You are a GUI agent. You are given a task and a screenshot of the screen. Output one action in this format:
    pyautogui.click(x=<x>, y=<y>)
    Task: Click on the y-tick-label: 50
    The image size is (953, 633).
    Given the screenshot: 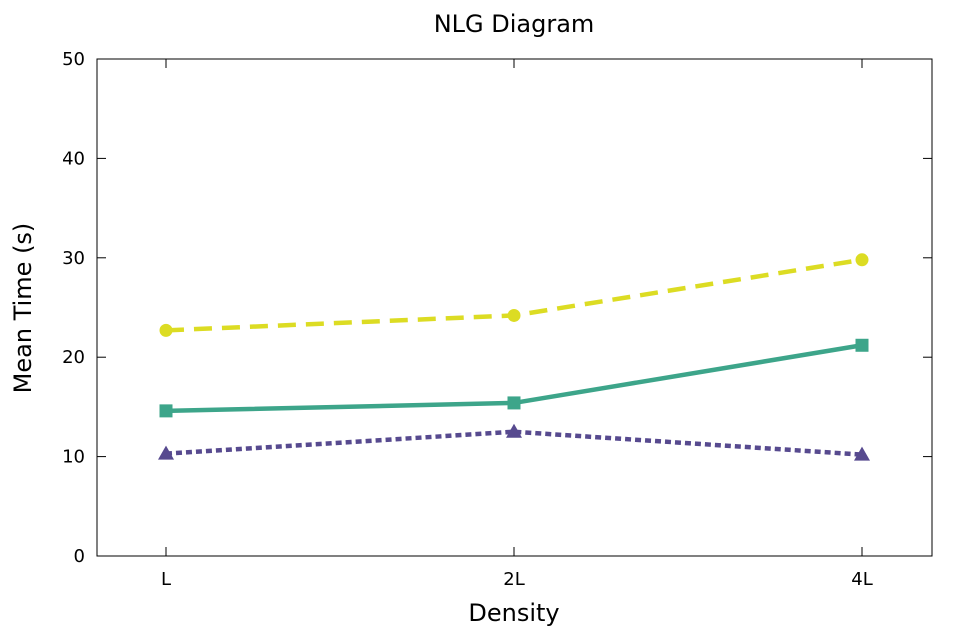 What is the action you would take?
    pyautogui.click(x=73, y=59)
    